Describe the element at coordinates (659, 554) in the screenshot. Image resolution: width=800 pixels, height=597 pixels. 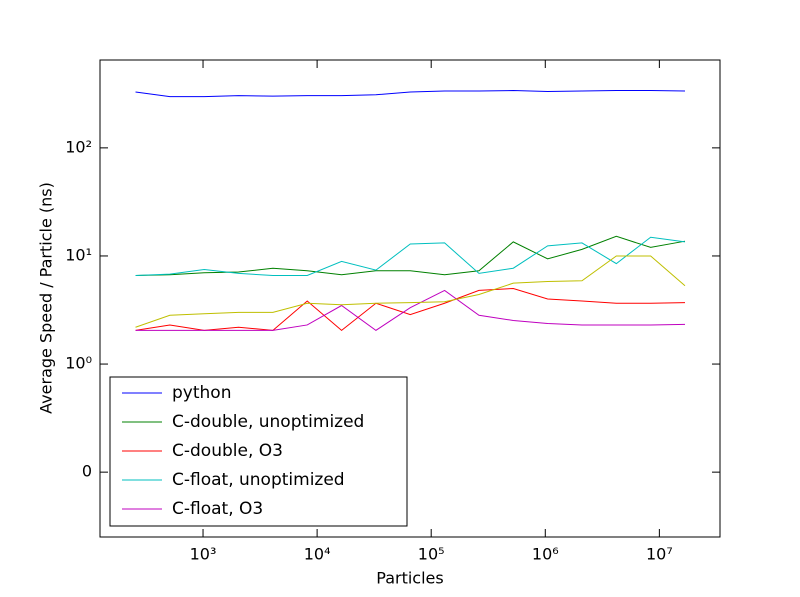
I see `x-tick-label: 10⁷` at that location.